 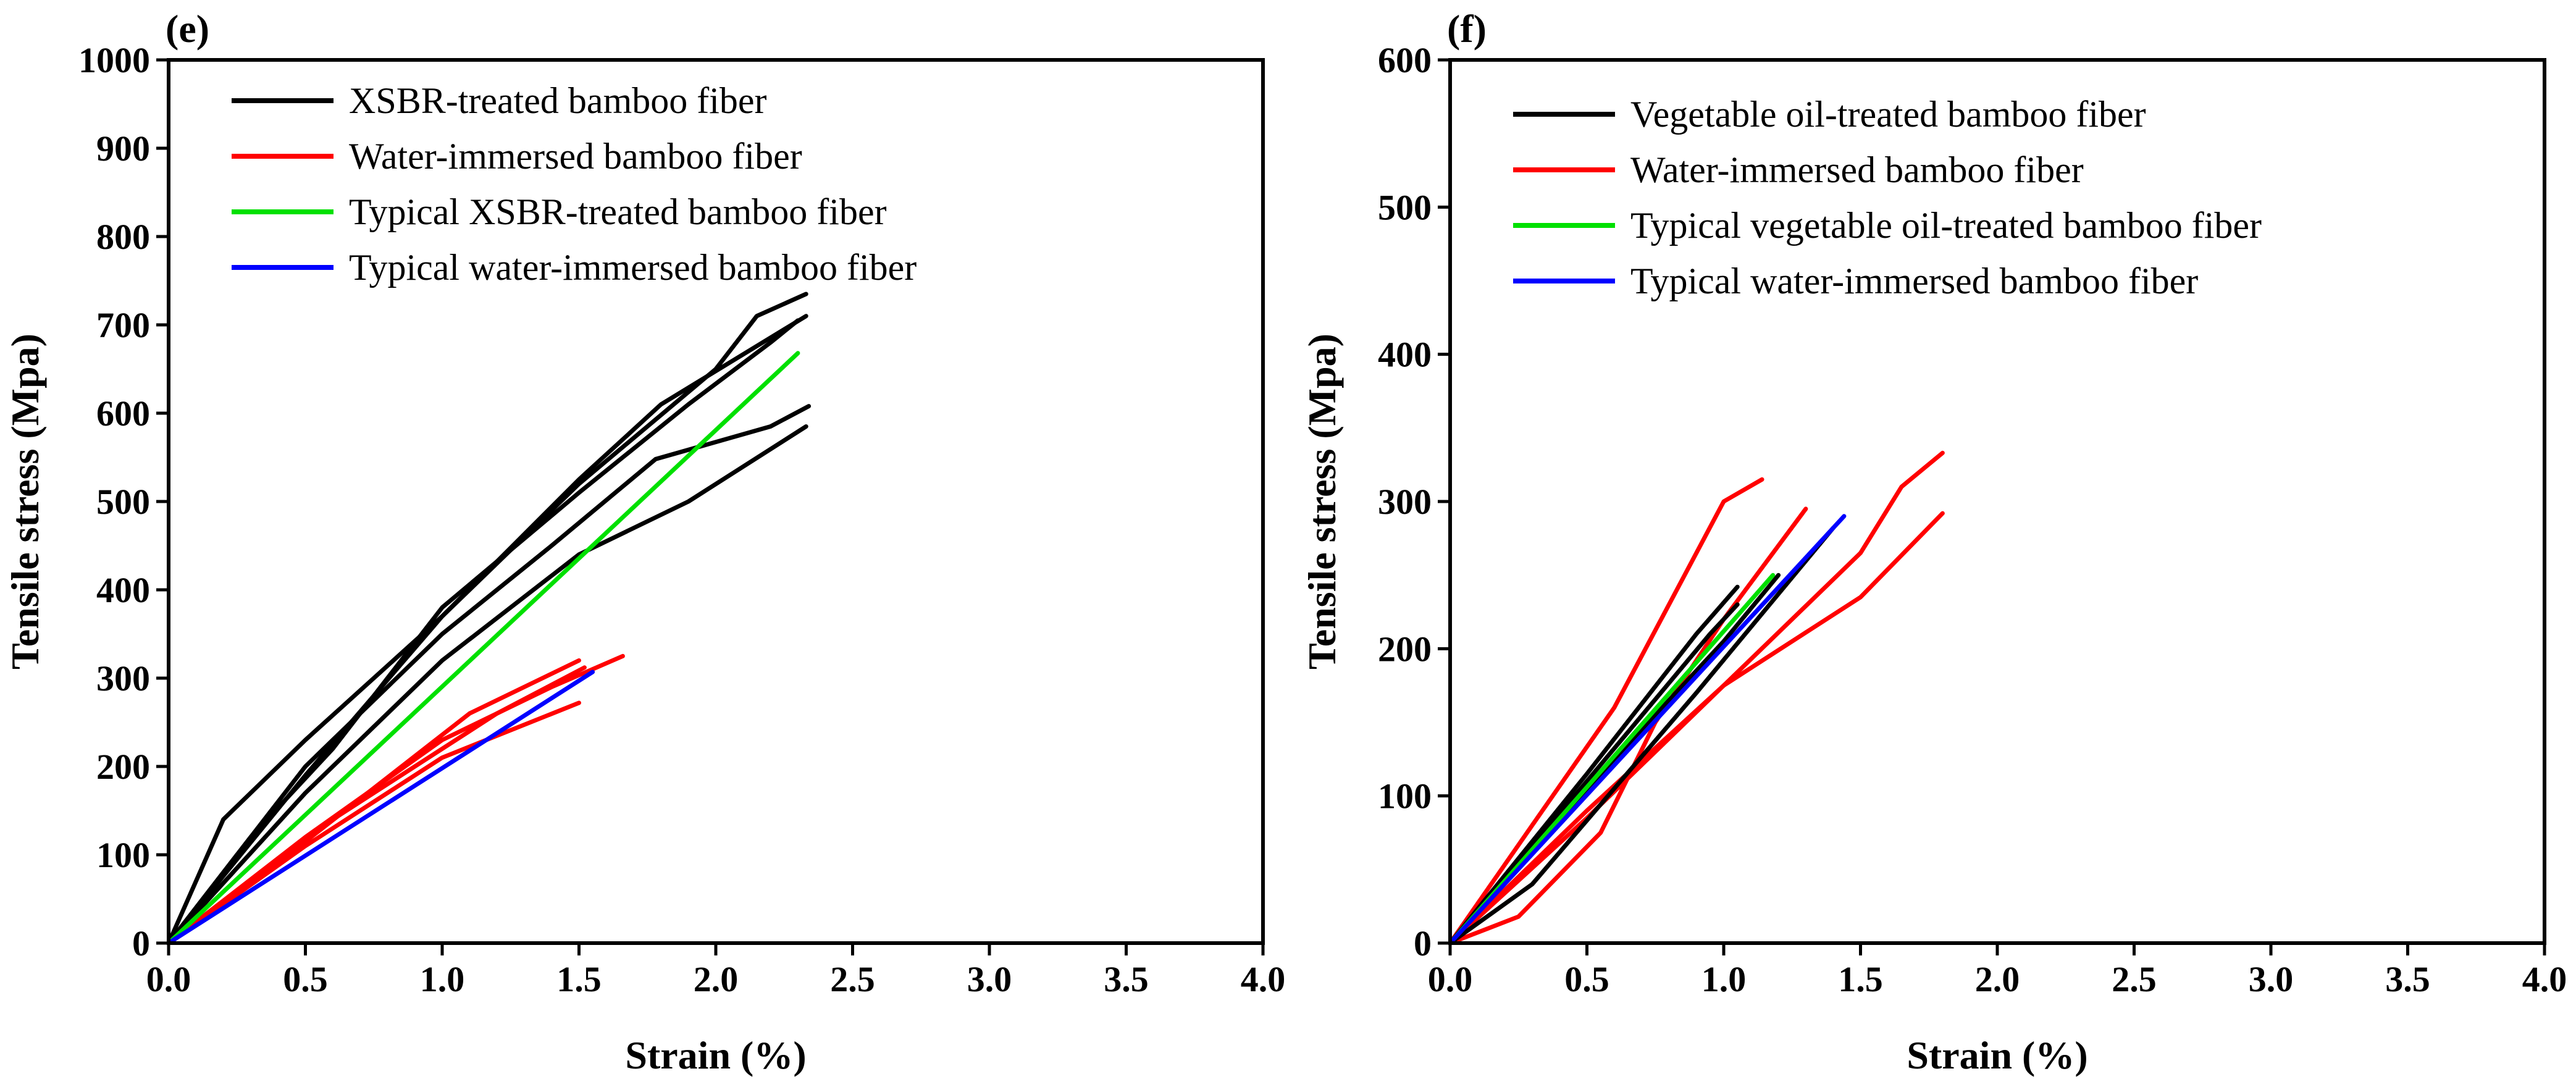 What do you see at coordinates (1467, 29) in the screenshot?
I see `panel-label: (f)` at bounding box center [1467, 29].